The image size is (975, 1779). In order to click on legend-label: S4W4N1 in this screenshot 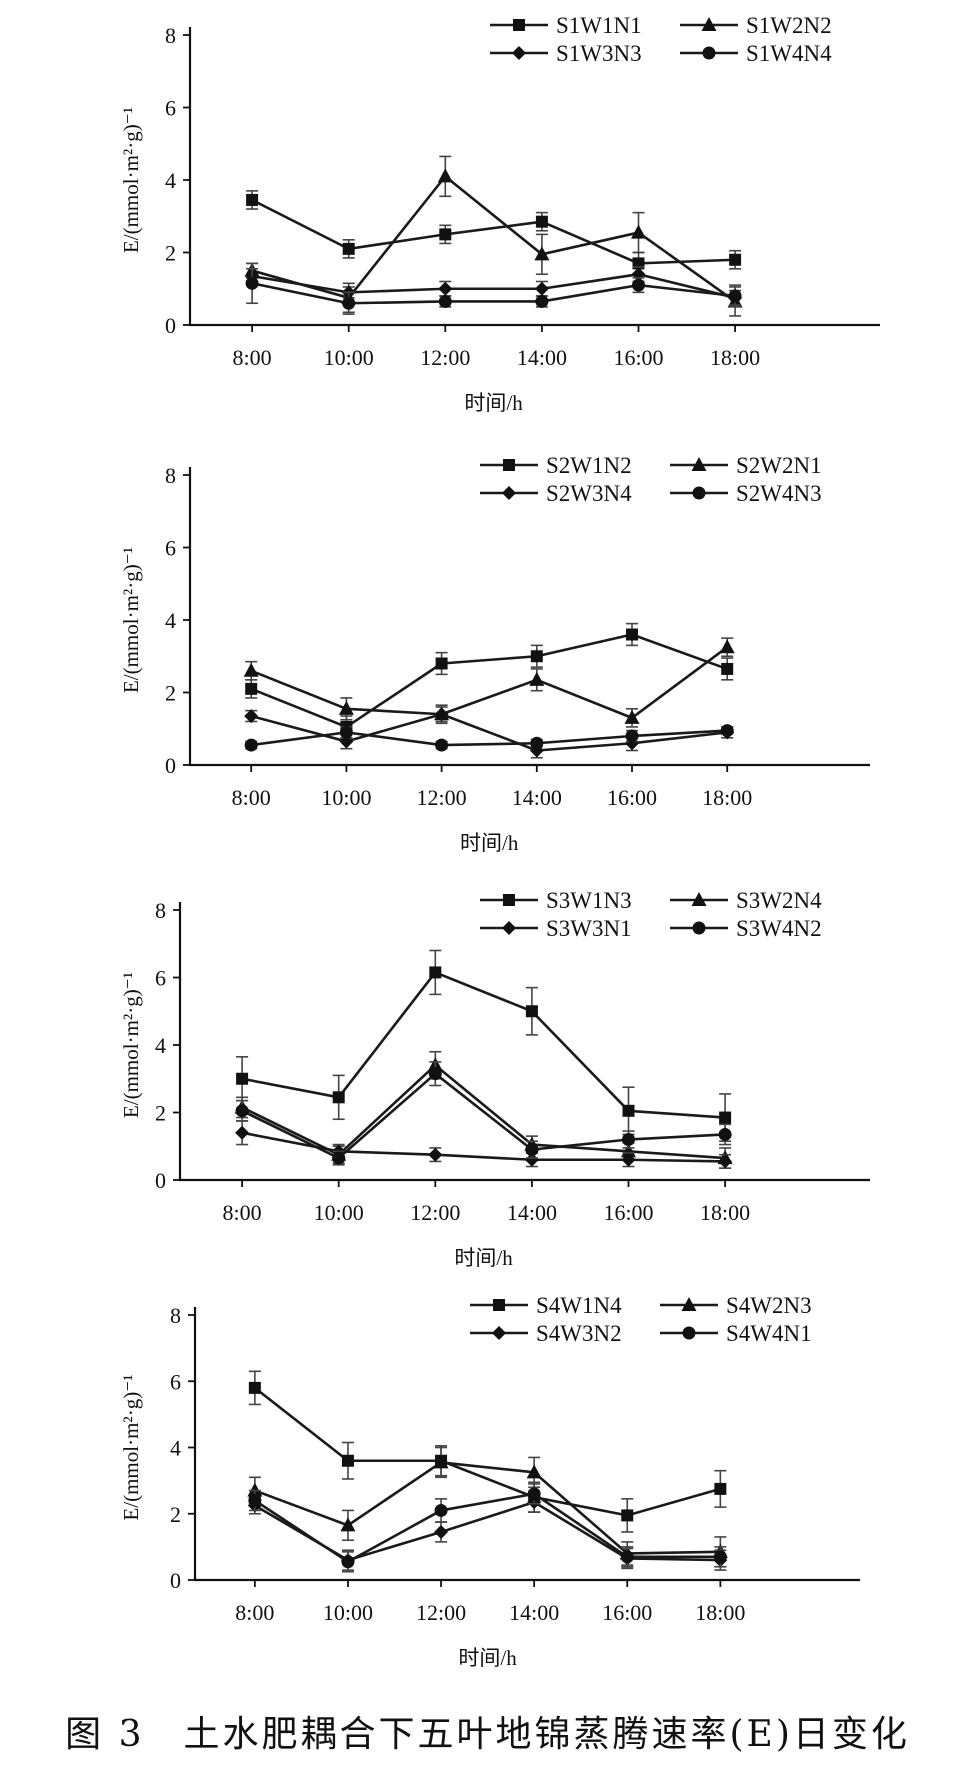, I will do `click(769, 1333)`.